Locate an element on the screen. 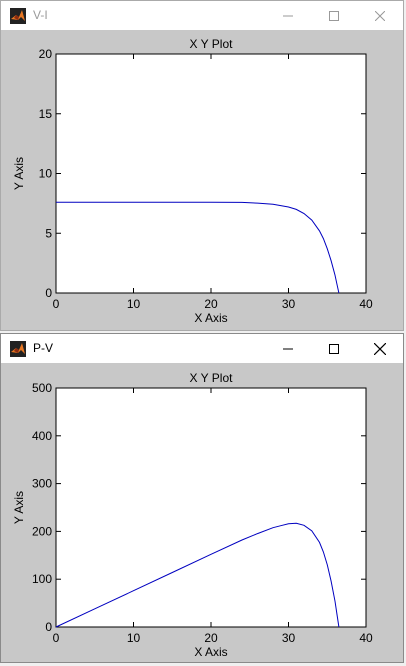 The image size is (406, 666). window-title: V-I is located at coordinates (40, 15).